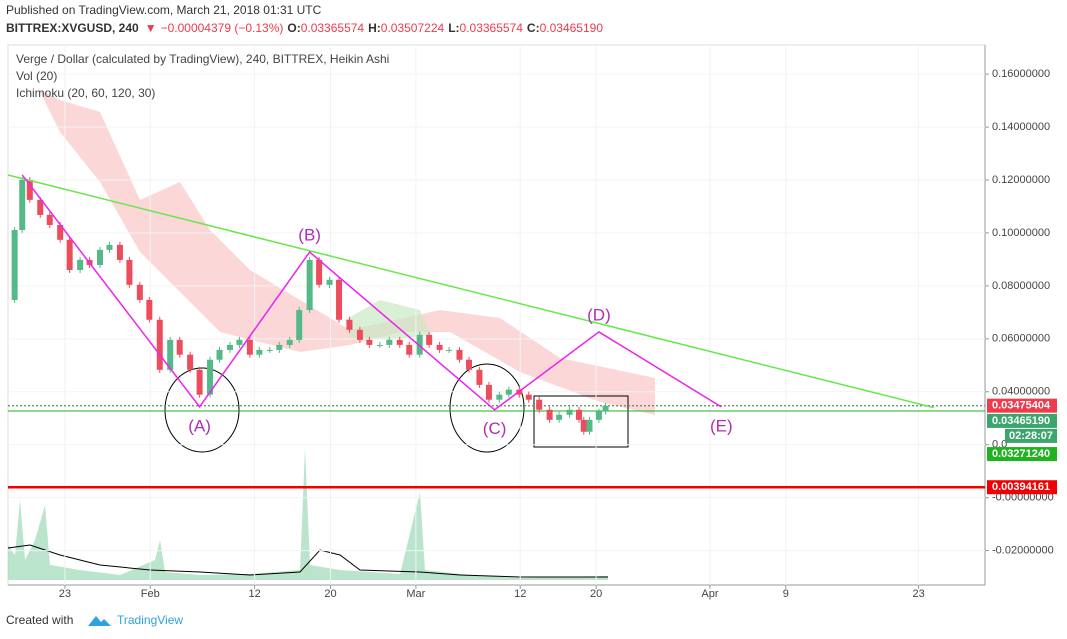  What do you see at coordinates (202, 410) in the screenshot?
I see `circle-a` at bounding box center [202, 410].